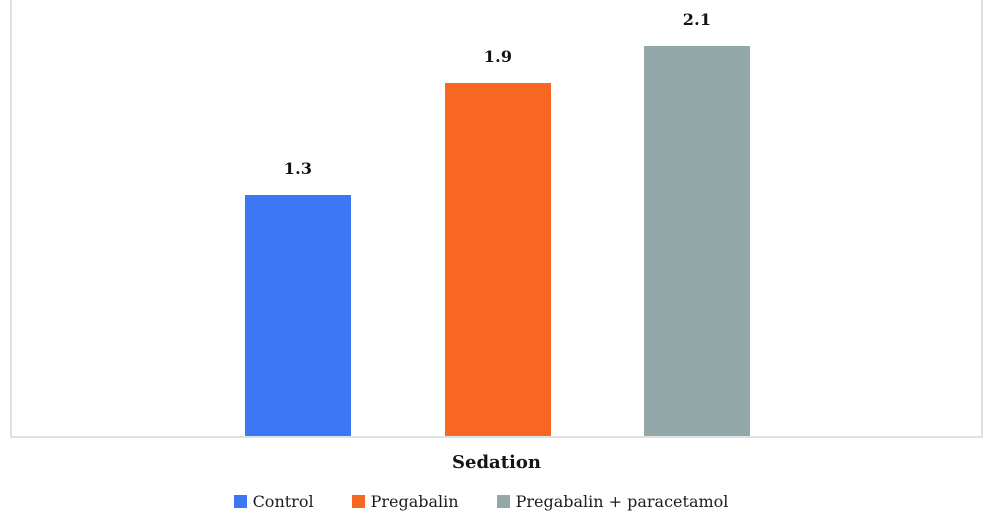  What do you see at coordinates (298, 315) in the screenshot?
I see `bar-control` at bounding box center [298, 315].